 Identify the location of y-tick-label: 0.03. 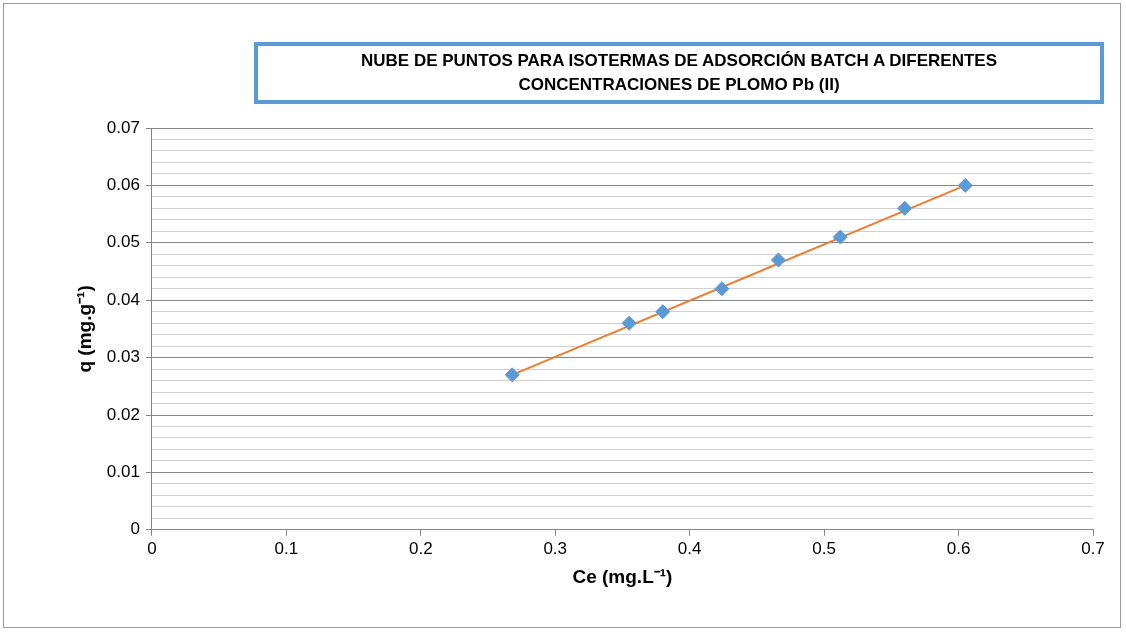
(123, 357).